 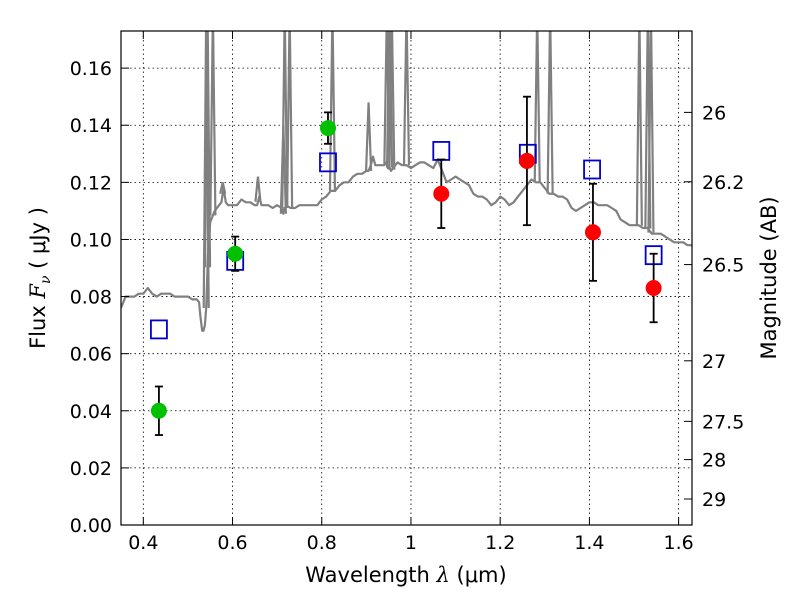 What do you see at coordinates (723, 266) in the screenshot?
I see `right-tick-label: 26.5` at bounding box center [723, 266].